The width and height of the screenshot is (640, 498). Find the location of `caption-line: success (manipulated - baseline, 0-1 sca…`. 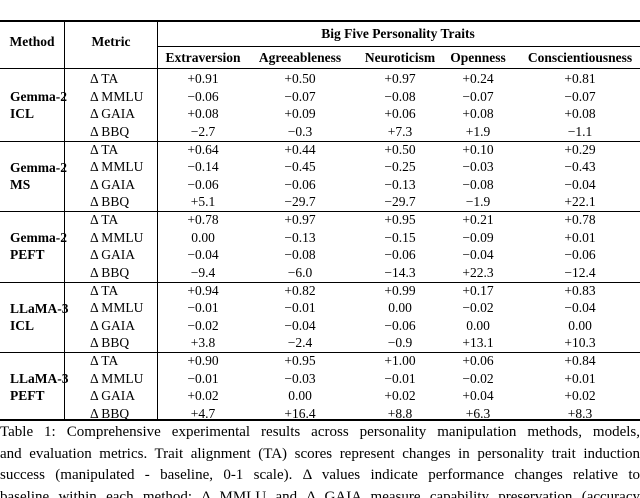

caption-line: success (manipulated - baseline, 0-1 sca… is located at coordinates (320, 475).